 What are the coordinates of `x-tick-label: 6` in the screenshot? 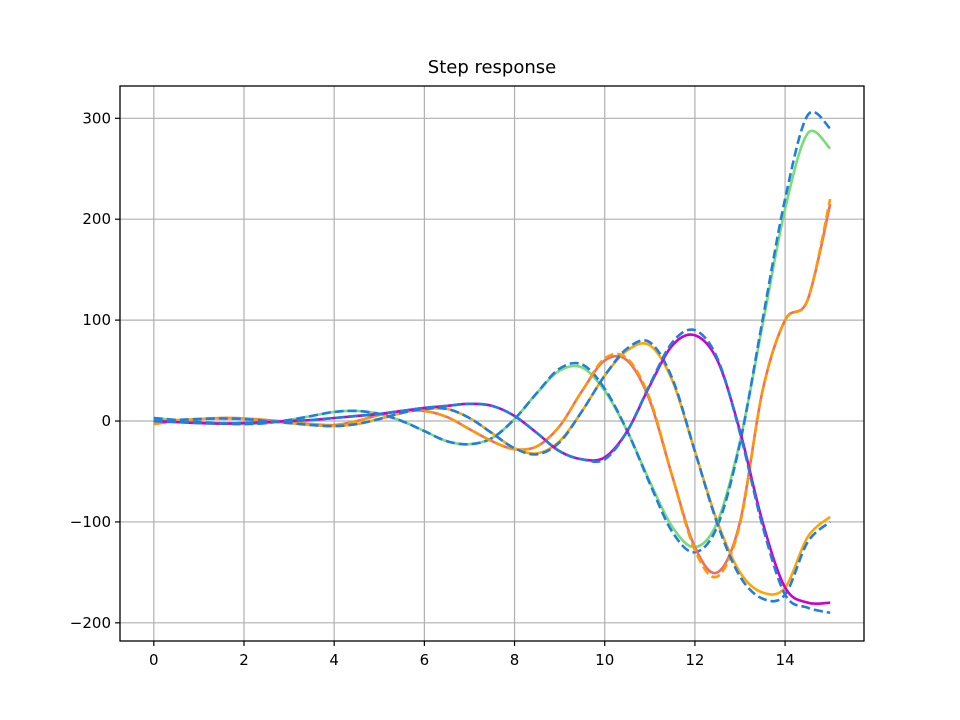 It's located at (425, 660).